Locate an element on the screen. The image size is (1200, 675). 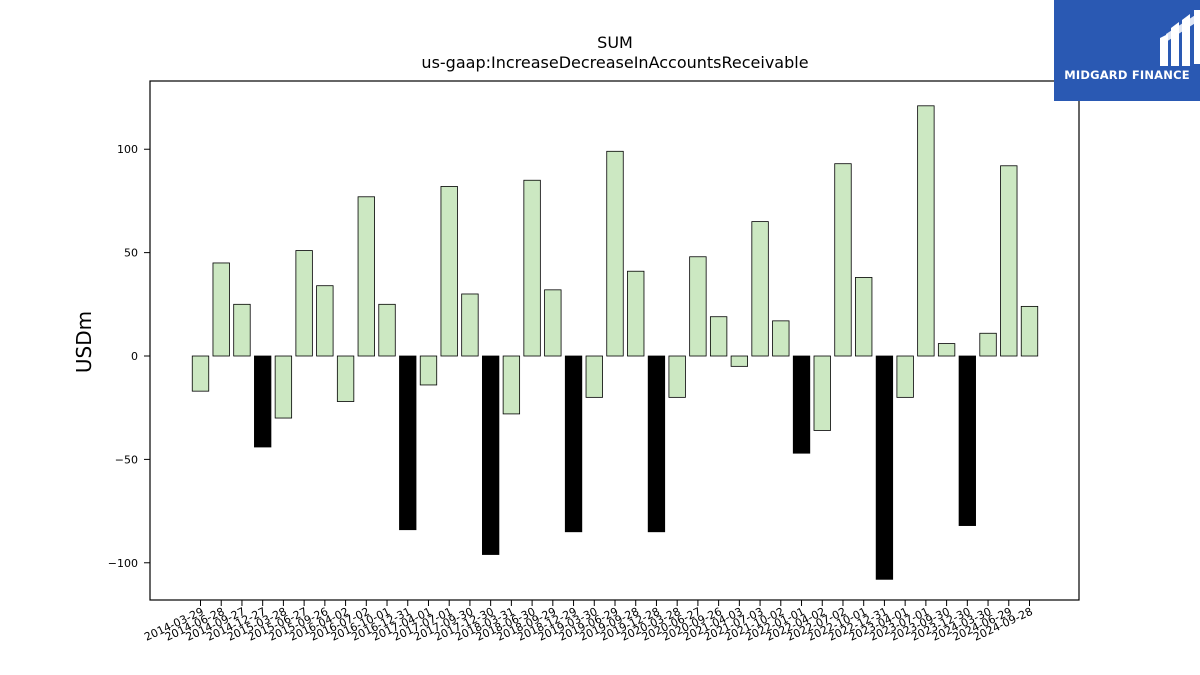
brand-logo: MIDGARD FINANCE is located at coordinates (1127, 50).